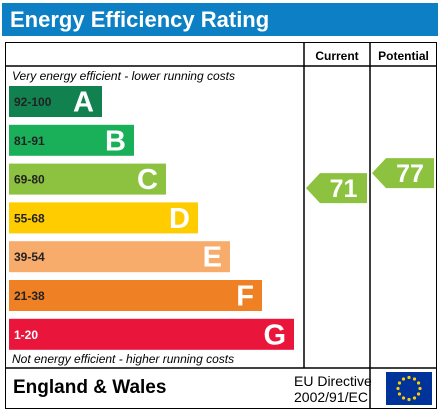 This screenshot has height=414, width=440. I want to click on band-bar-c, so click(87, 179).